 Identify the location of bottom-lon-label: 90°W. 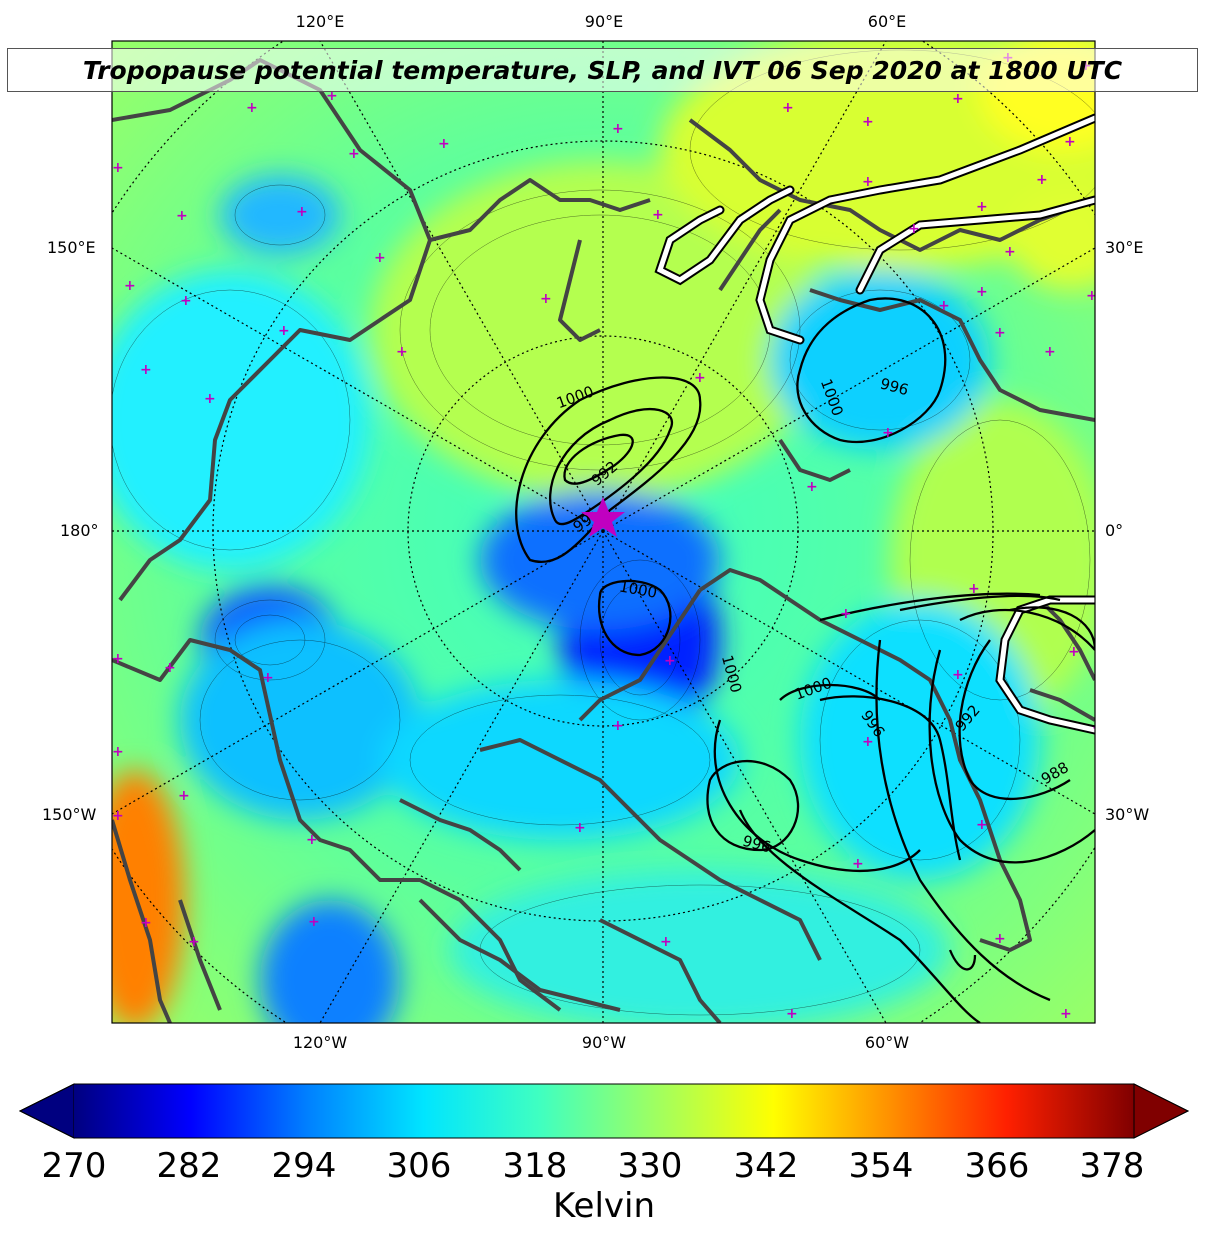
(604, 1042).